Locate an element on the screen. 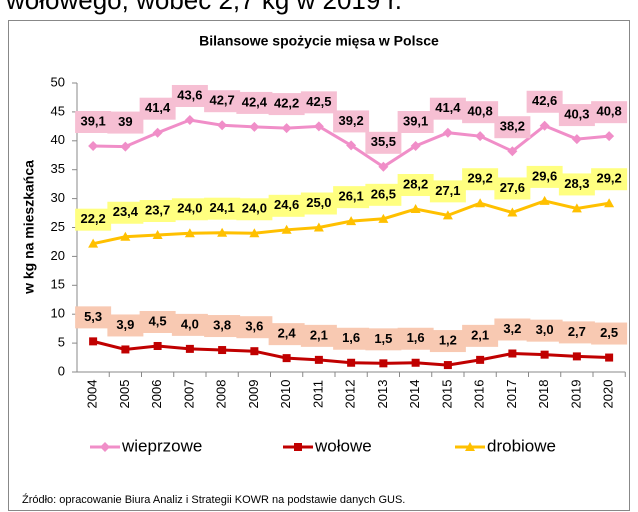 Image resolution: width=638 pixels, height=512 pixels. data-label: 39,2 is located at coordinates (350, 120).